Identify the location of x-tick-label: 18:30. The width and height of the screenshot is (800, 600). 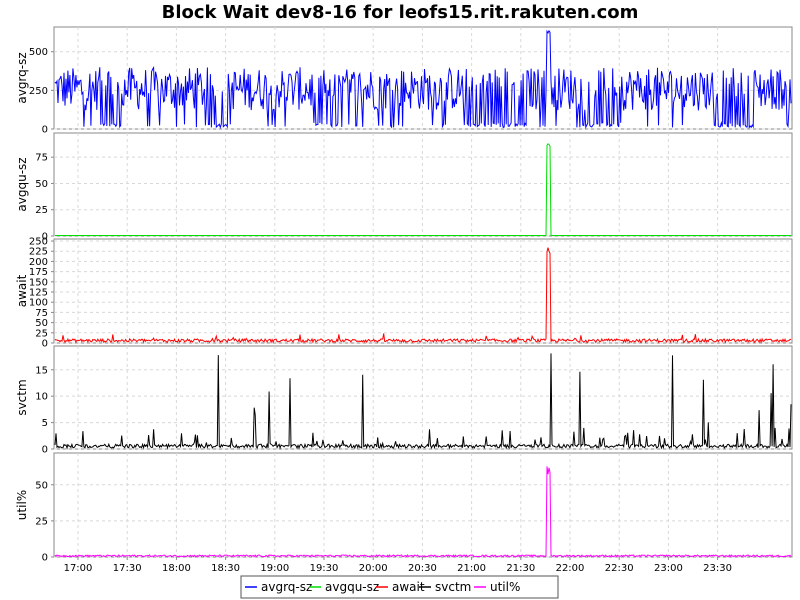
(225, 568).